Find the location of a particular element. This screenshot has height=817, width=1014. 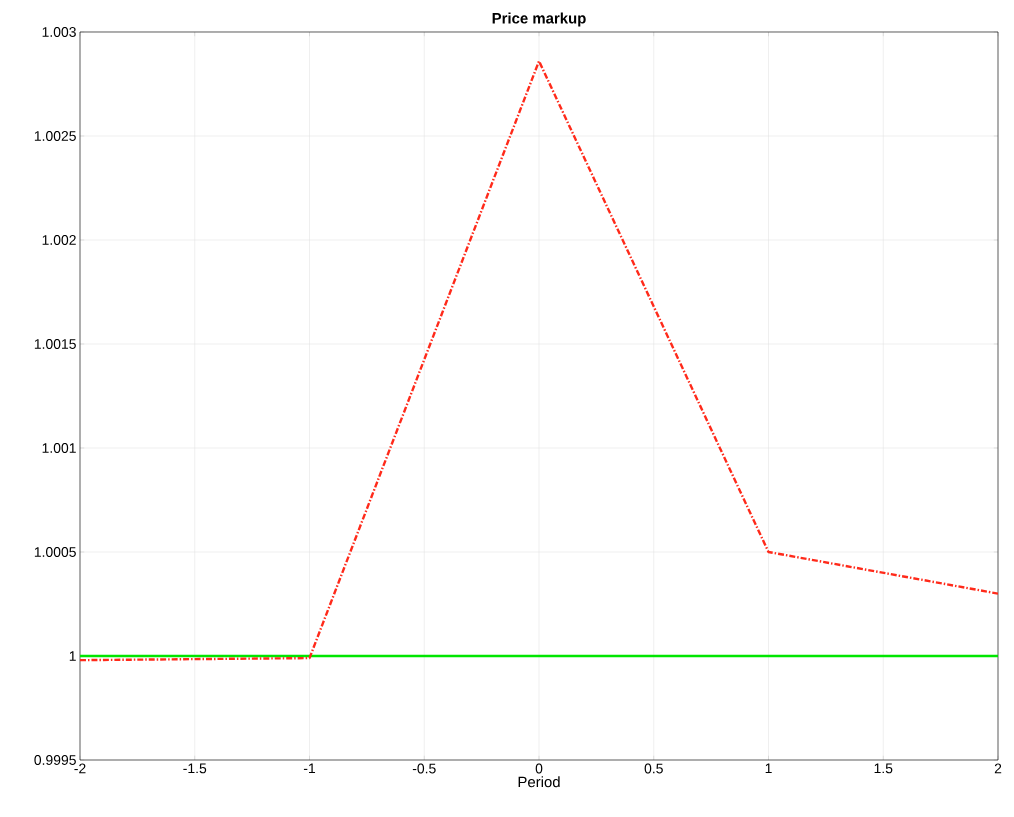

x-tick-label: 0.5 is located at coordinates (653, 768).